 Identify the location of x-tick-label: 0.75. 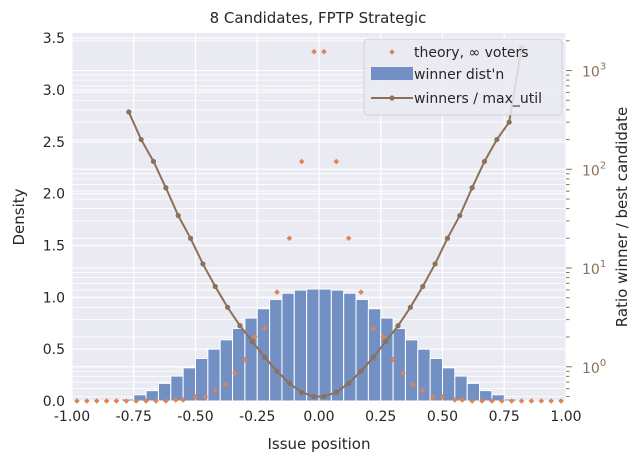
(504, 417).